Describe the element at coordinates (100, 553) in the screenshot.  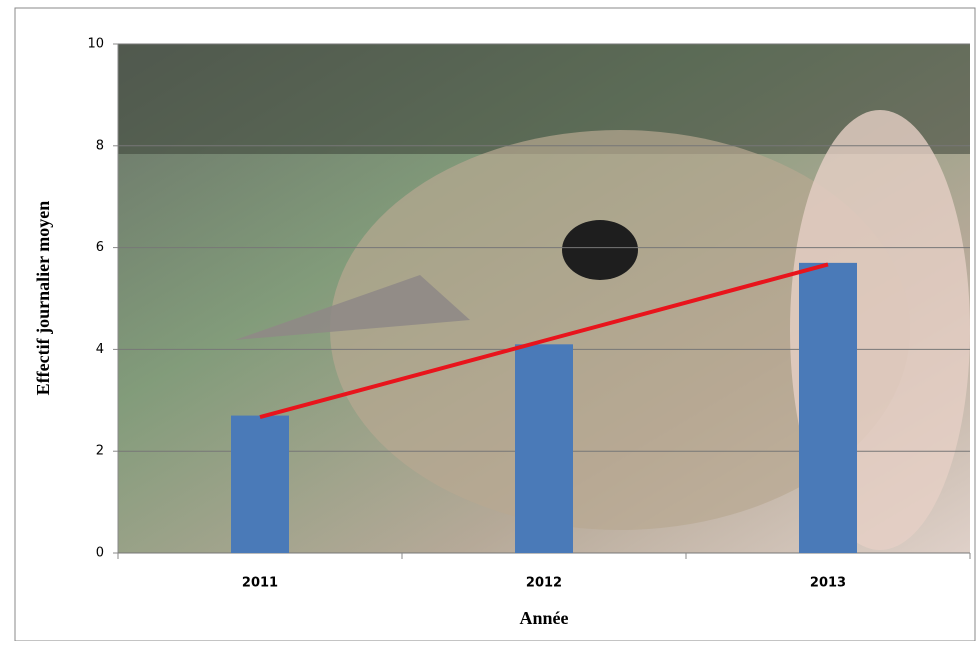
I see `y-tick-label: 0` at that location.